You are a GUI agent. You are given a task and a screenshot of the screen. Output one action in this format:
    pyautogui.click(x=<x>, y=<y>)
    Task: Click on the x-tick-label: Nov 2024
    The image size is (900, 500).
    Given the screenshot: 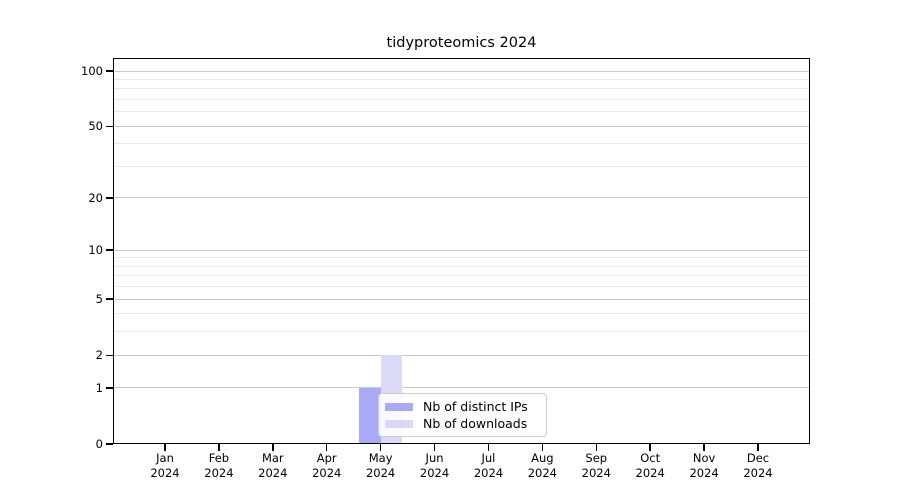 What is the action you would take?
    pyautogui.click(x=704, y=466)
    